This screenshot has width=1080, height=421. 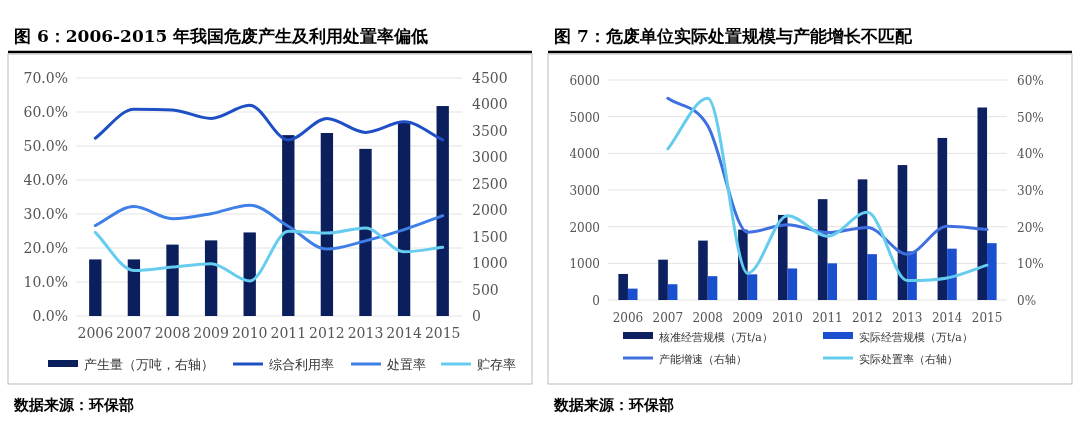 I want to click on y-tick-label: 40.0%, so click(x=45, y=180).